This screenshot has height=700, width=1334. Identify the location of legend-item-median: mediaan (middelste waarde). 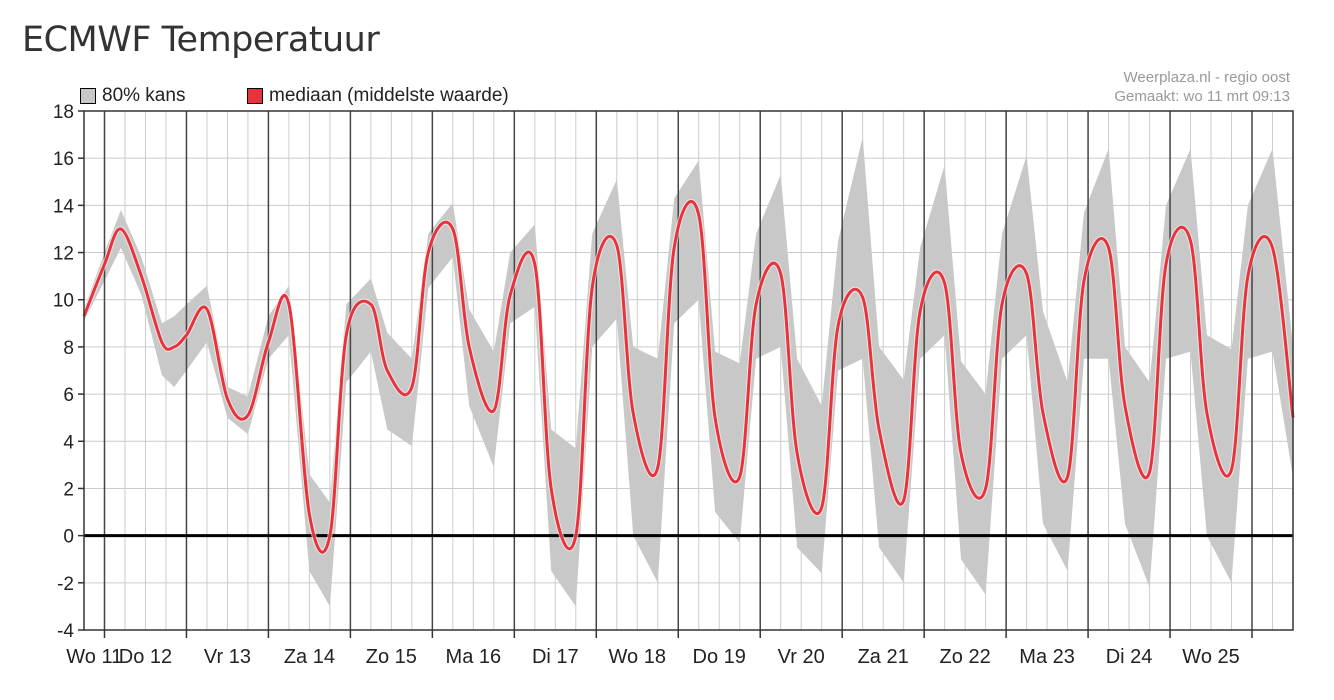
(378, 96).